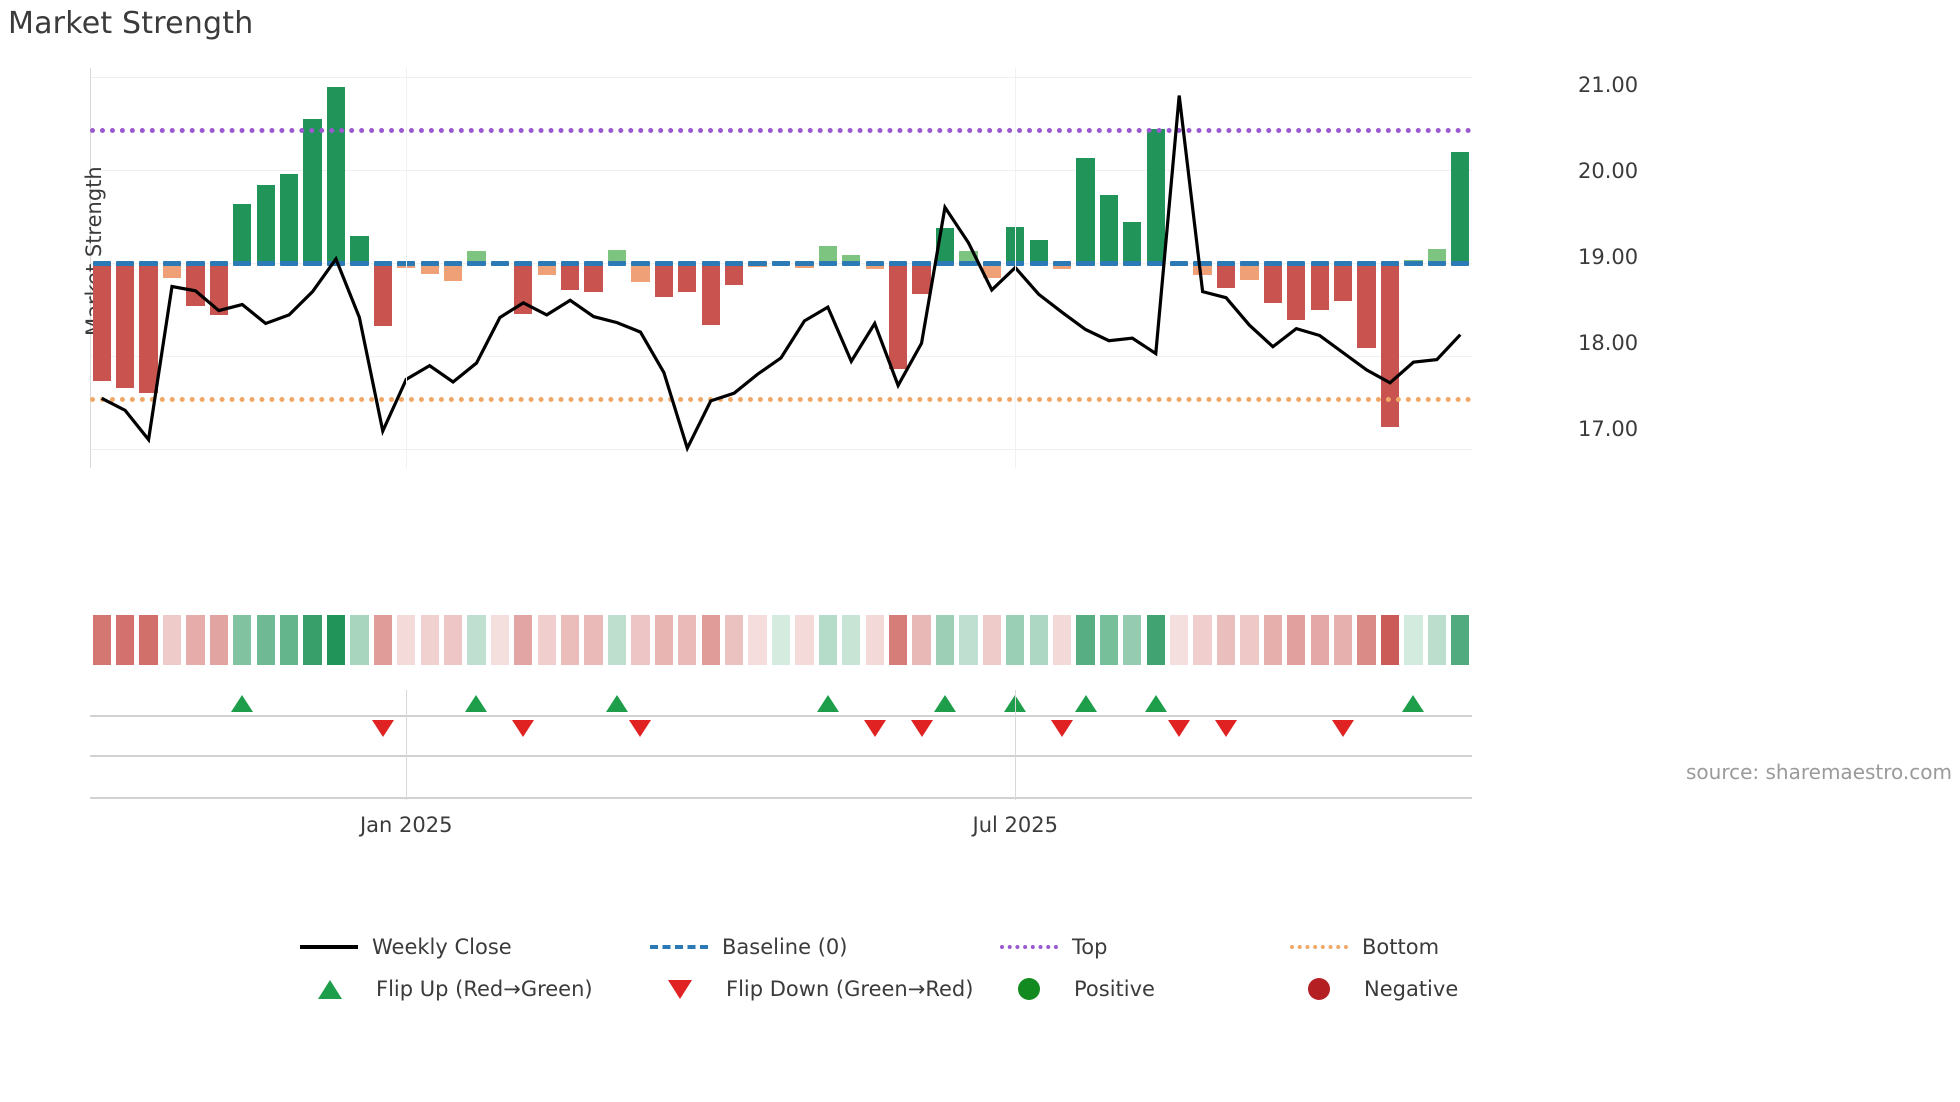 Image resolution: width=1960 pixels, height=1102 pixels. What do you see at coordinates (1016, 268) in the screenshot?
I see `x-tick-guide` at bounding box center [1016, 268].